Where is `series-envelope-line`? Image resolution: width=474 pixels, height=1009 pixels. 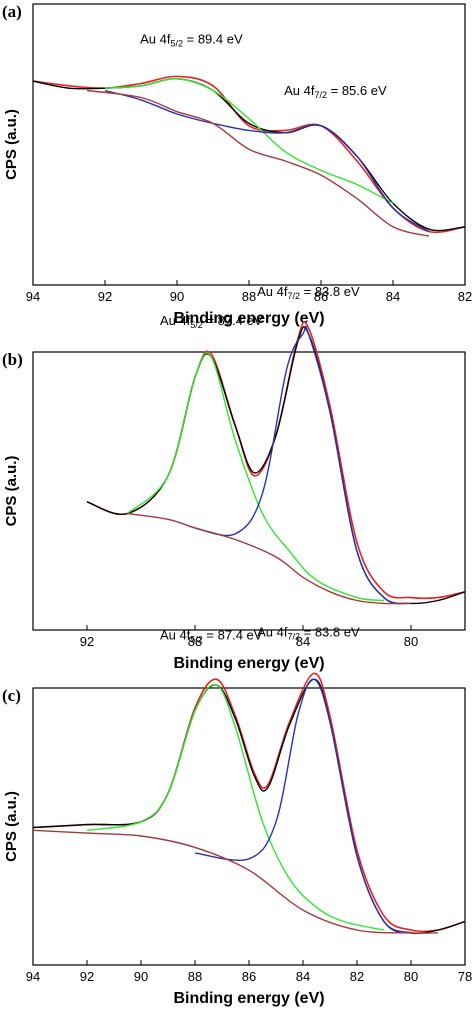
series-envelope-line is located at coordinates (249, 155).